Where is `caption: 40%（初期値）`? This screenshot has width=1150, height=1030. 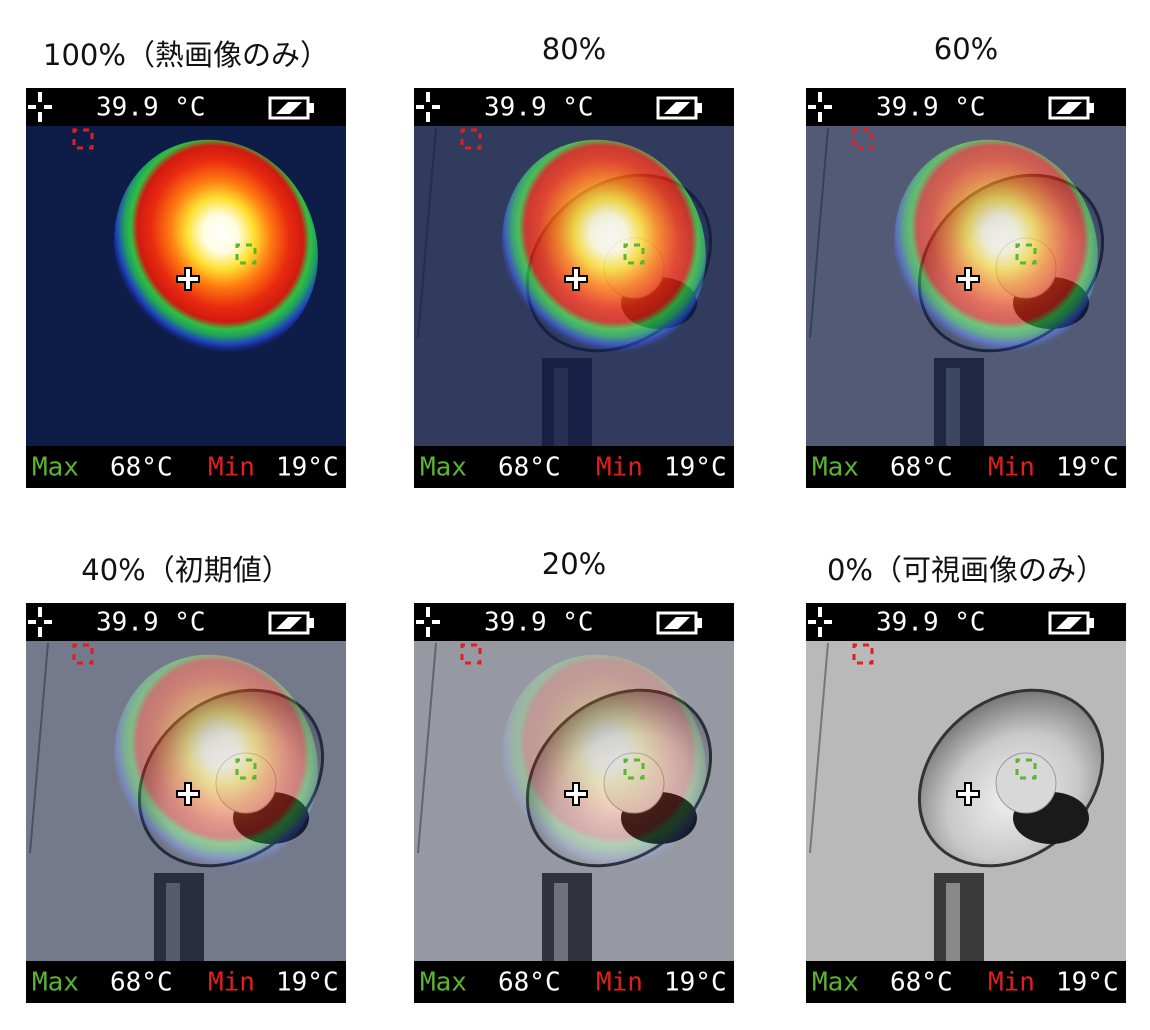
caption: 40%（初期値） is located at coordinates (186, 570).